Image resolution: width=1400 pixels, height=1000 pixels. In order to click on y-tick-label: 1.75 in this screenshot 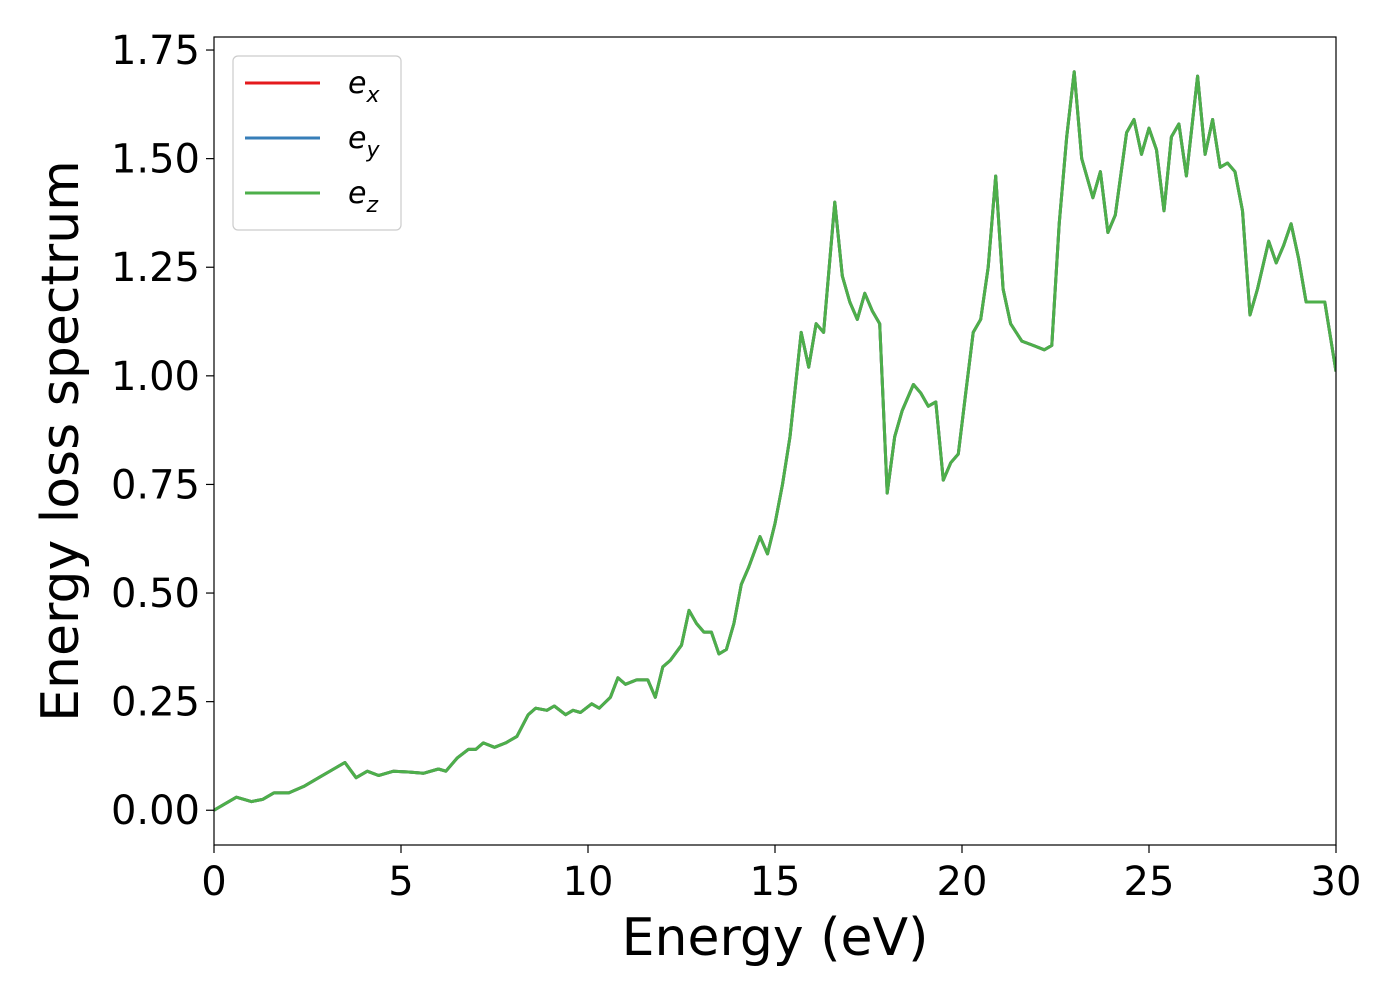, I will do `click(155, 51)`.